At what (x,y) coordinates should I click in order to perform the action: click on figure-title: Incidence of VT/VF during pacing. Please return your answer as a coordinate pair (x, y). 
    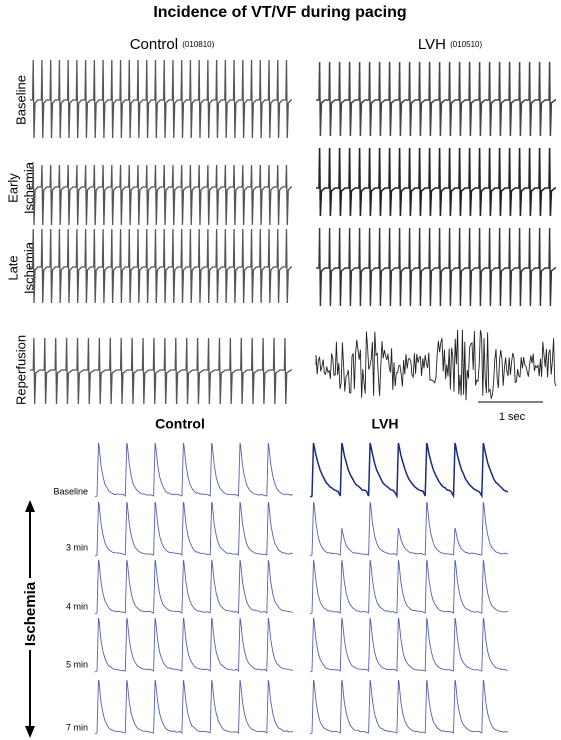
    Looking at the image, I should click on (279, 12).